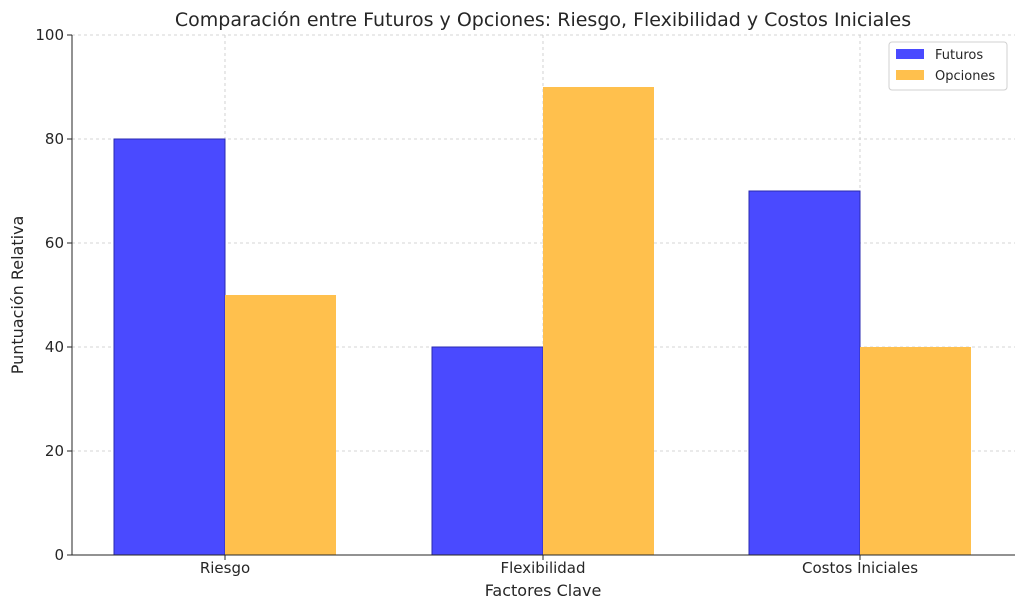 This screenshot has height=610, width=1024. I want to click on legend-swatch-futuros, so click(910, 54).